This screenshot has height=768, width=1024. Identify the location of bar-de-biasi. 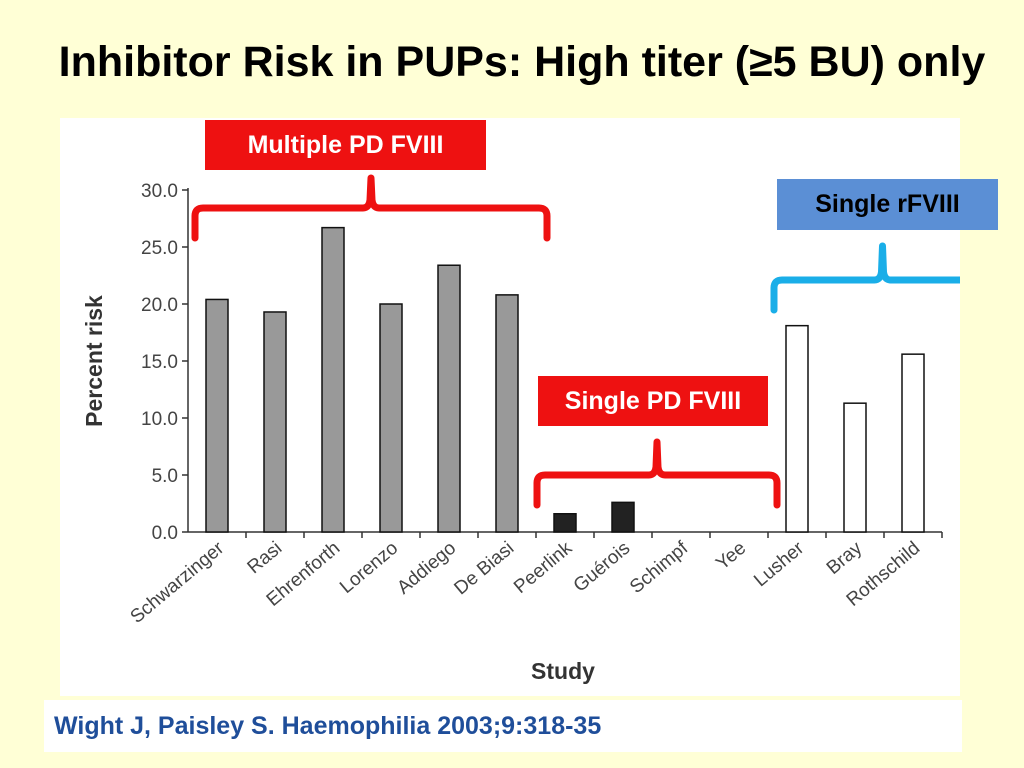
(507, 413).